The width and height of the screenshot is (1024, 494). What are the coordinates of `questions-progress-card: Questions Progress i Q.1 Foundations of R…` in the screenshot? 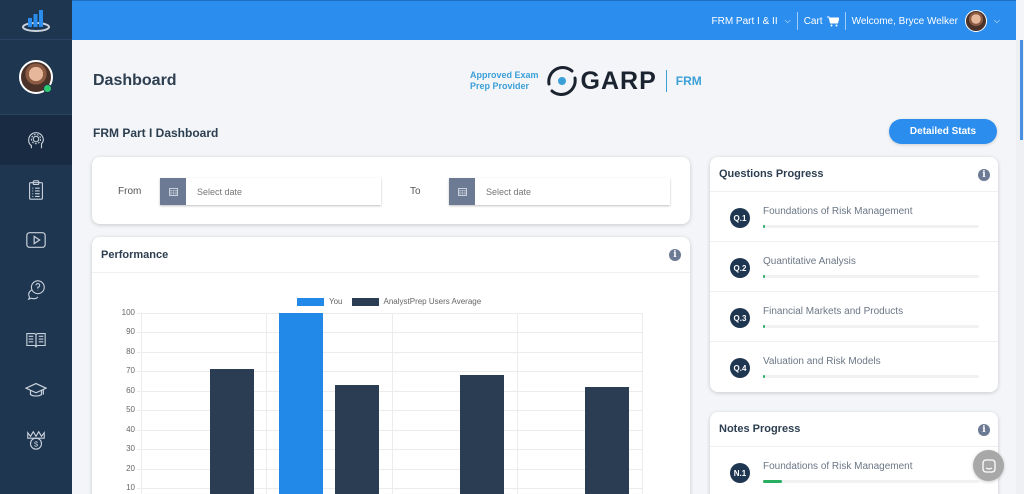 It's located at (854, 274).